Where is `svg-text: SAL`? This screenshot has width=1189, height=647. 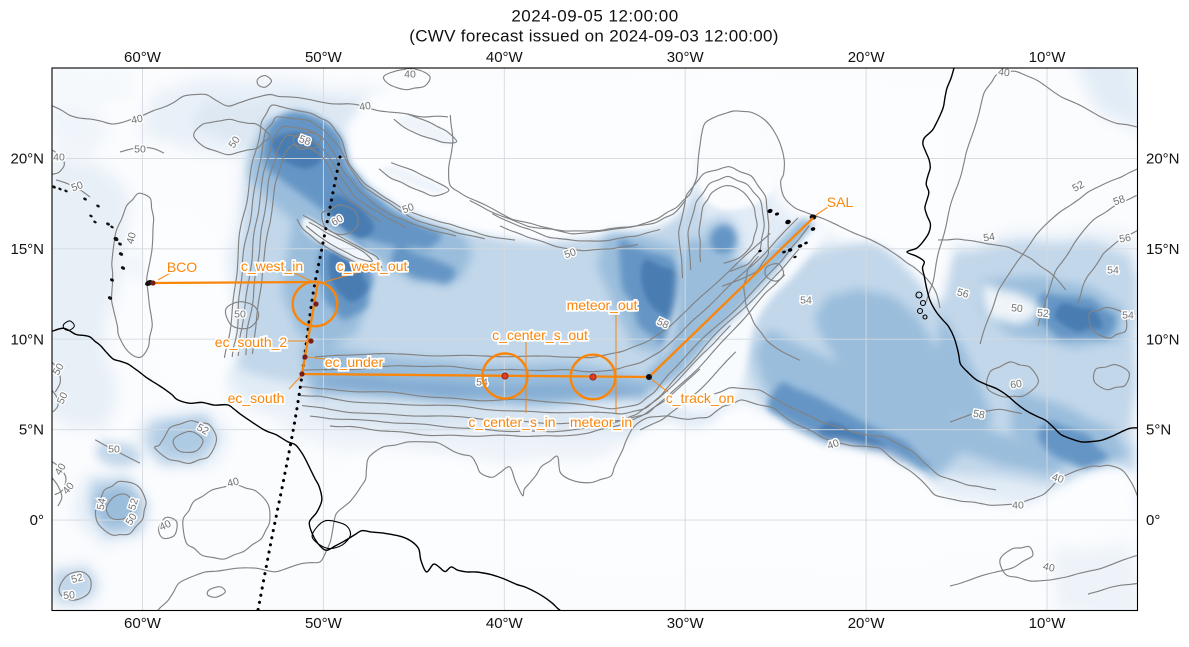
svg-text: SAL is located at coordinates (840, 202).